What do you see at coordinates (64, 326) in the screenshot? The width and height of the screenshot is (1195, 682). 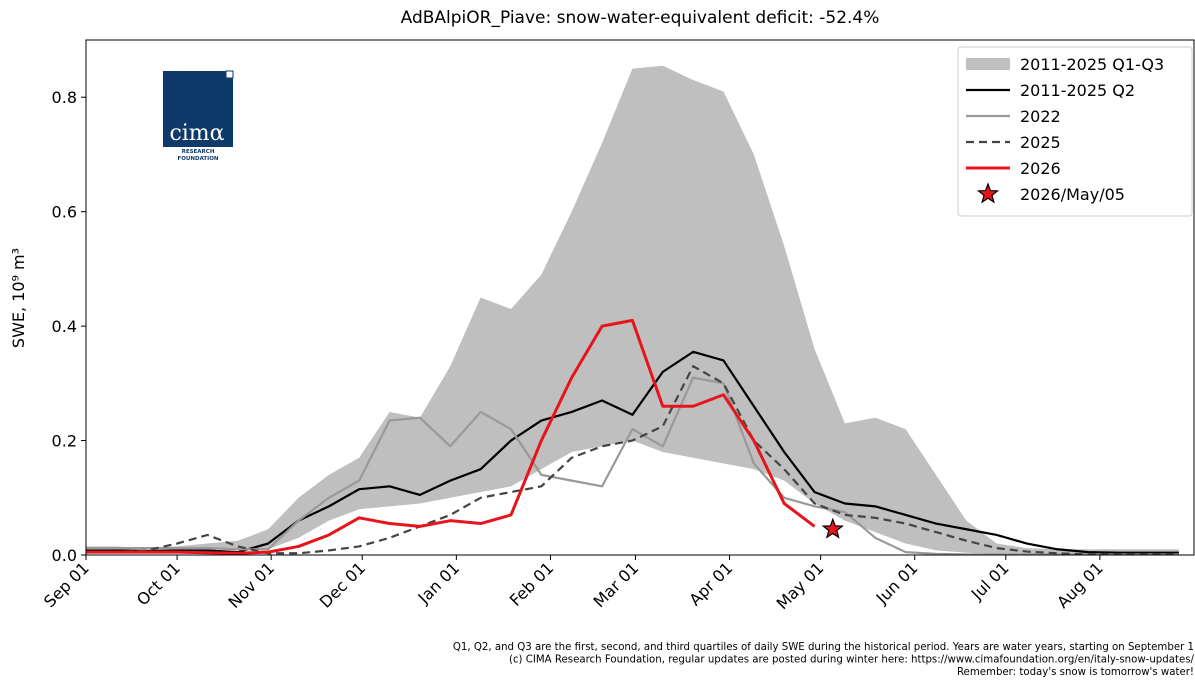 I see `y-tick-label: 0.4` at bounding box center [64, 326].